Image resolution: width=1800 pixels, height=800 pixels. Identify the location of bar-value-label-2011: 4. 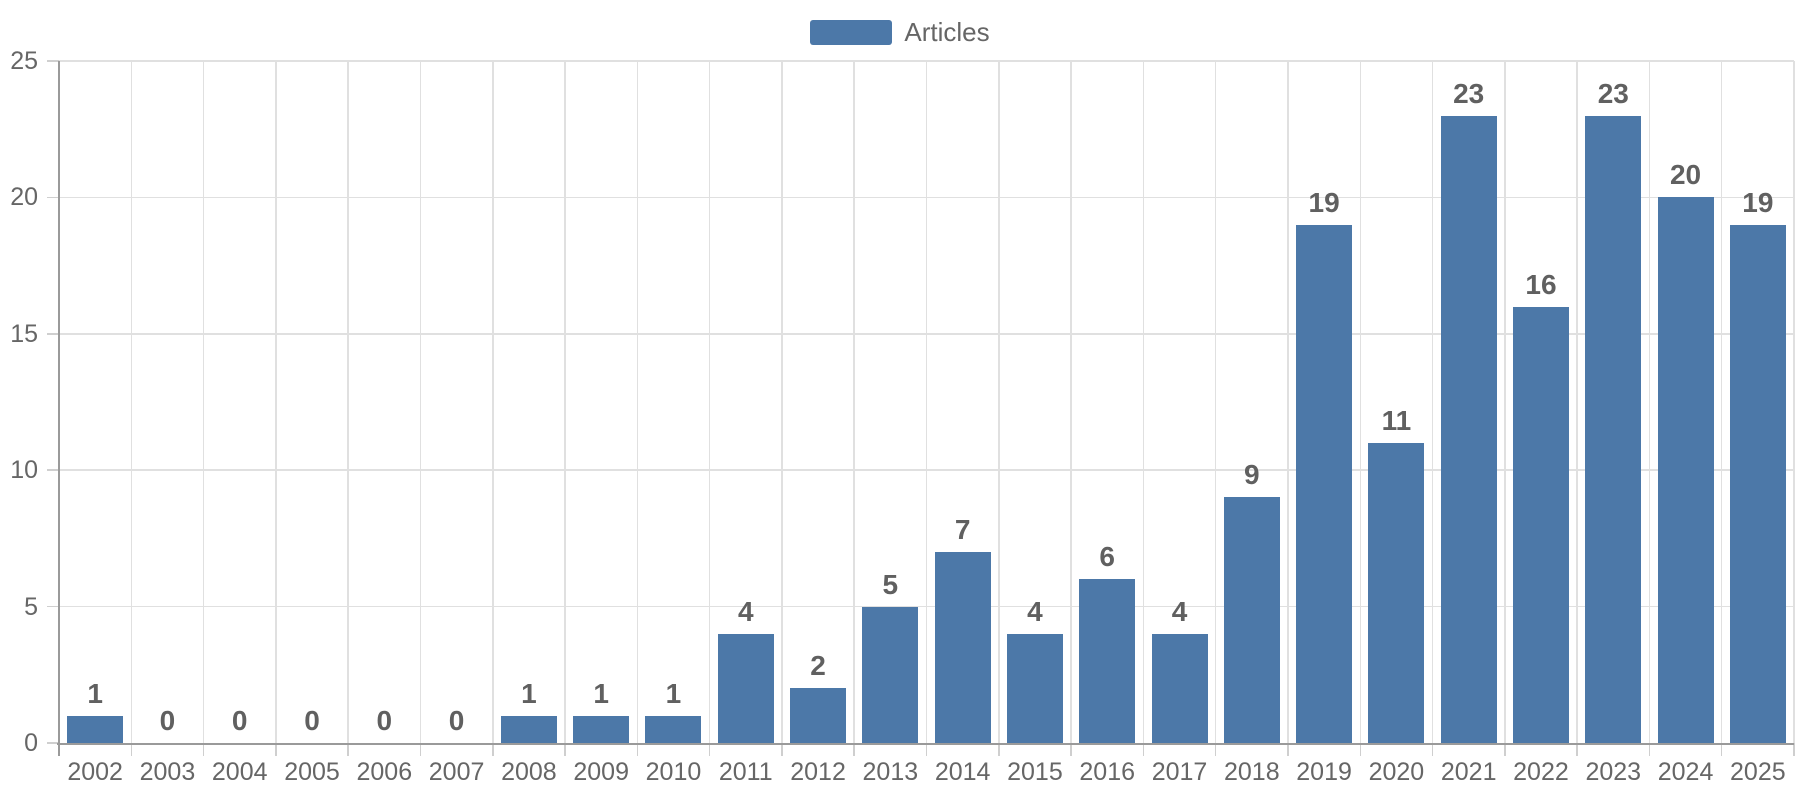
(745, 611).